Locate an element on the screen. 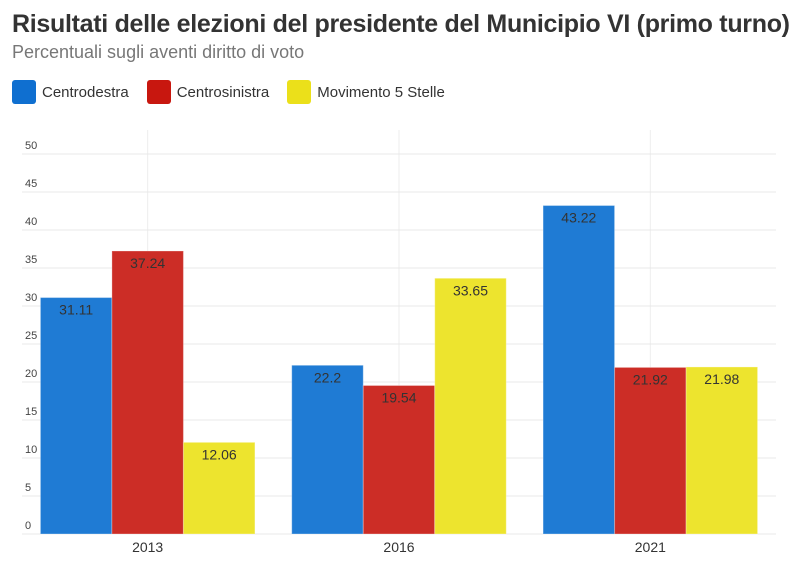 The height and width of the screenshot is (575, 796). data-label: 43.22 is located at coordinates (578, 218).